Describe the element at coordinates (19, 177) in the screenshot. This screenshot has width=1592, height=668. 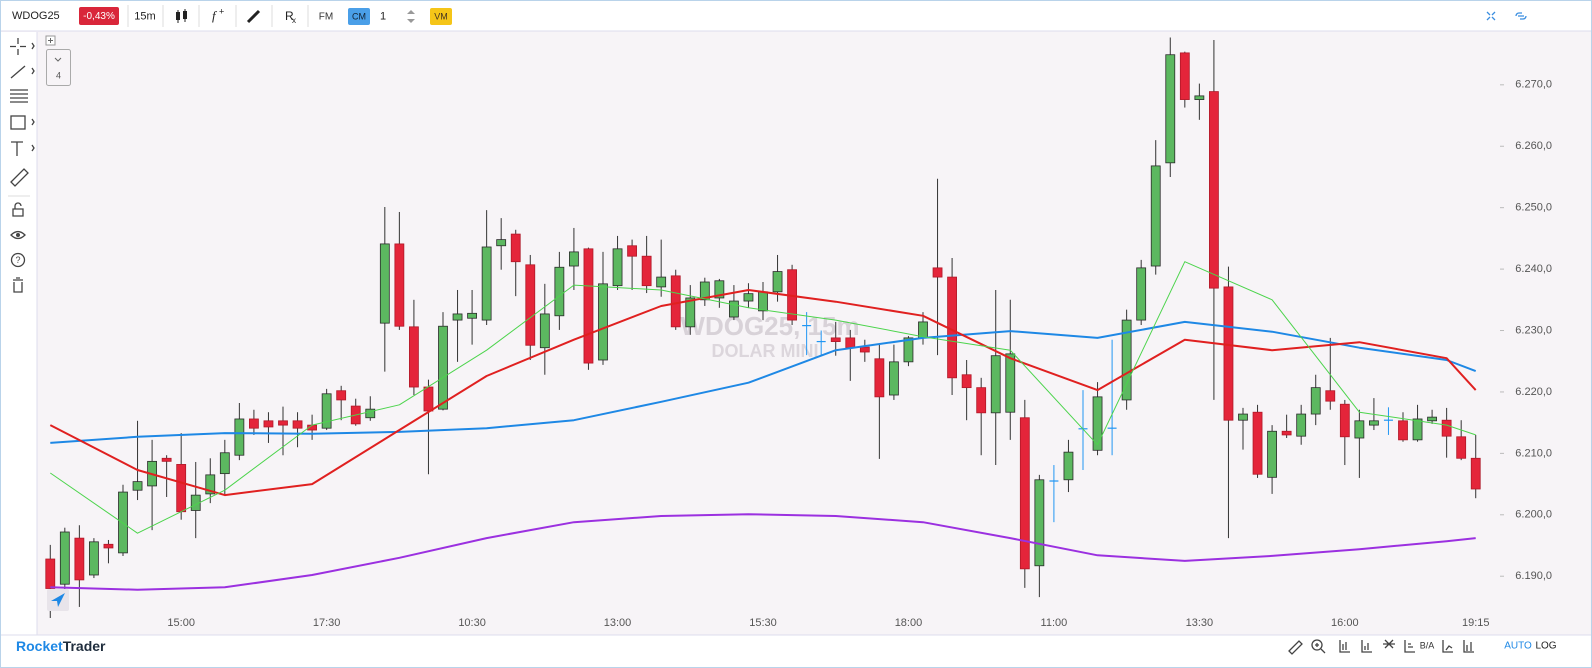
I see `ruler-tool` at that location.